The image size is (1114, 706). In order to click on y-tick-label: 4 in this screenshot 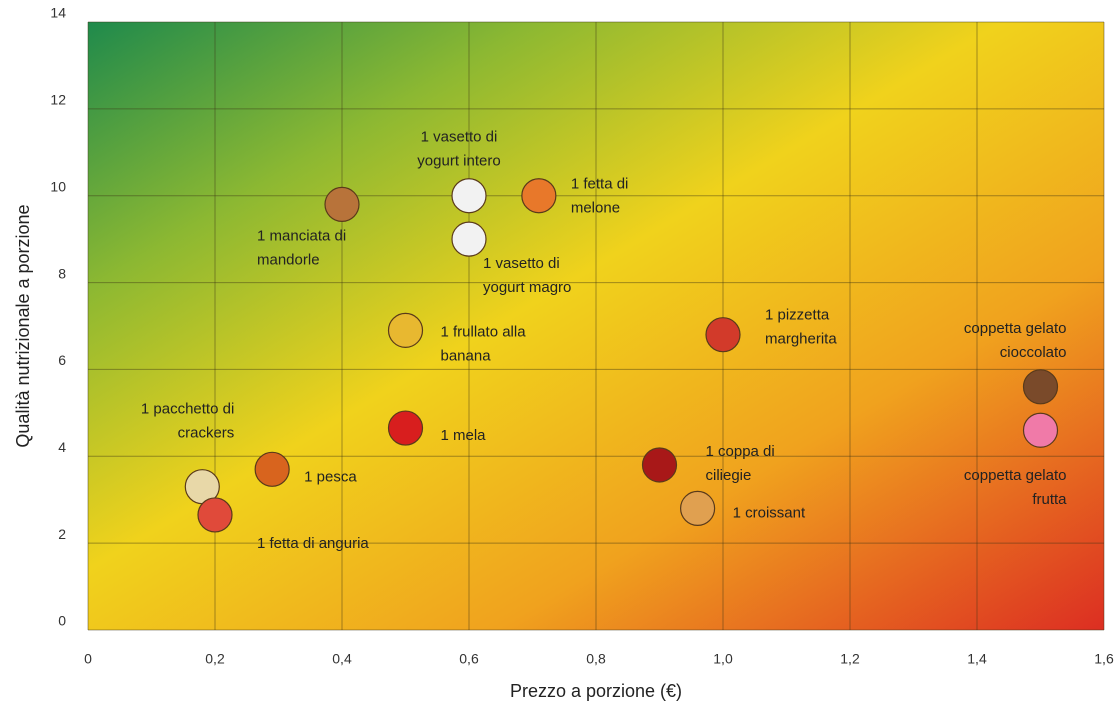, I will do `click(62, 447)`.